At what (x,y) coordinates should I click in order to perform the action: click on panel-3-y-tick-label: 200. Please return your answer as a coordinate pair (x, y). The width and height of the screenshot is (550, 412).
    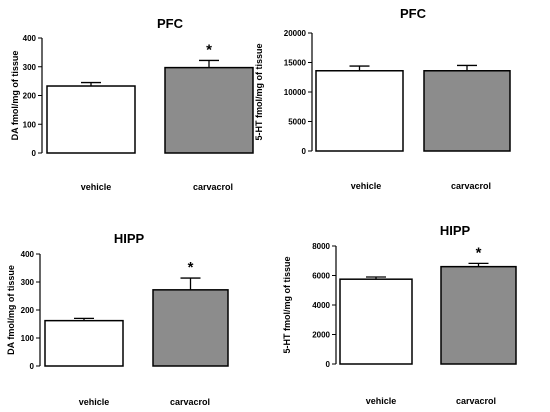
    Looking at the image, I should click on (28, 310).